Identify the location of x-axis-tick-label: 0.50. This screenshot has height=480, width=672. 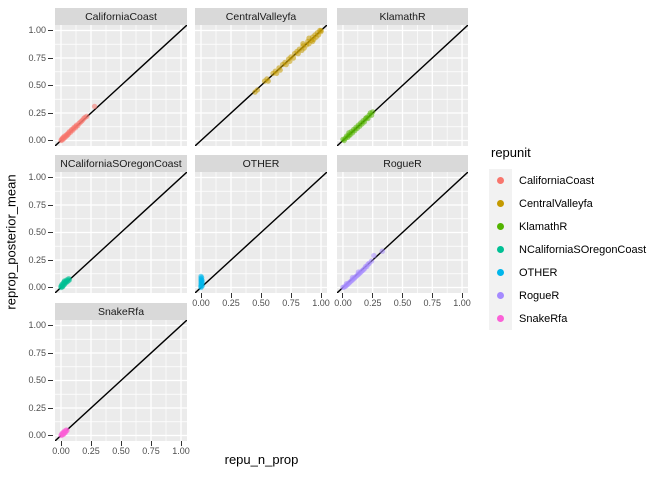
(121, 451).